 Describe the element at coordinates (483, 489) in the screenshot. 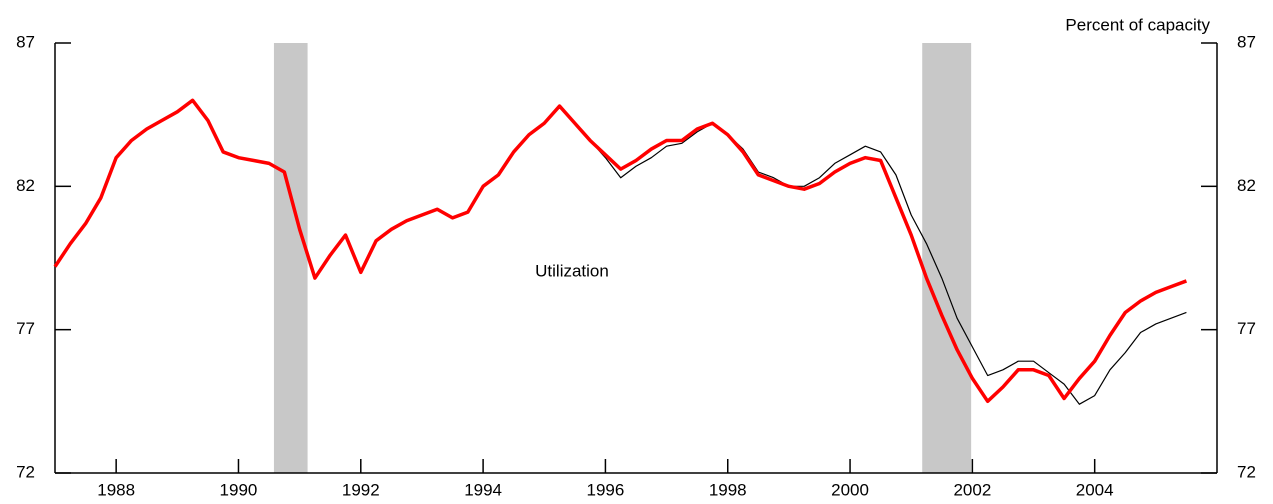

I see `x-tick-label: 1994` at that location.